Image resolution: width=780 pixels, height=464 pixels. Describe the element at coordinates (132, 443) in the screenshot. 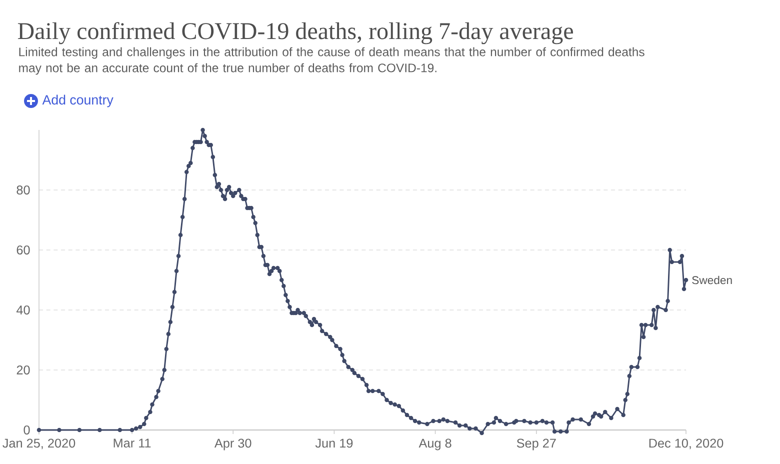

I see `x-tick-label: Mar 11` at that location.